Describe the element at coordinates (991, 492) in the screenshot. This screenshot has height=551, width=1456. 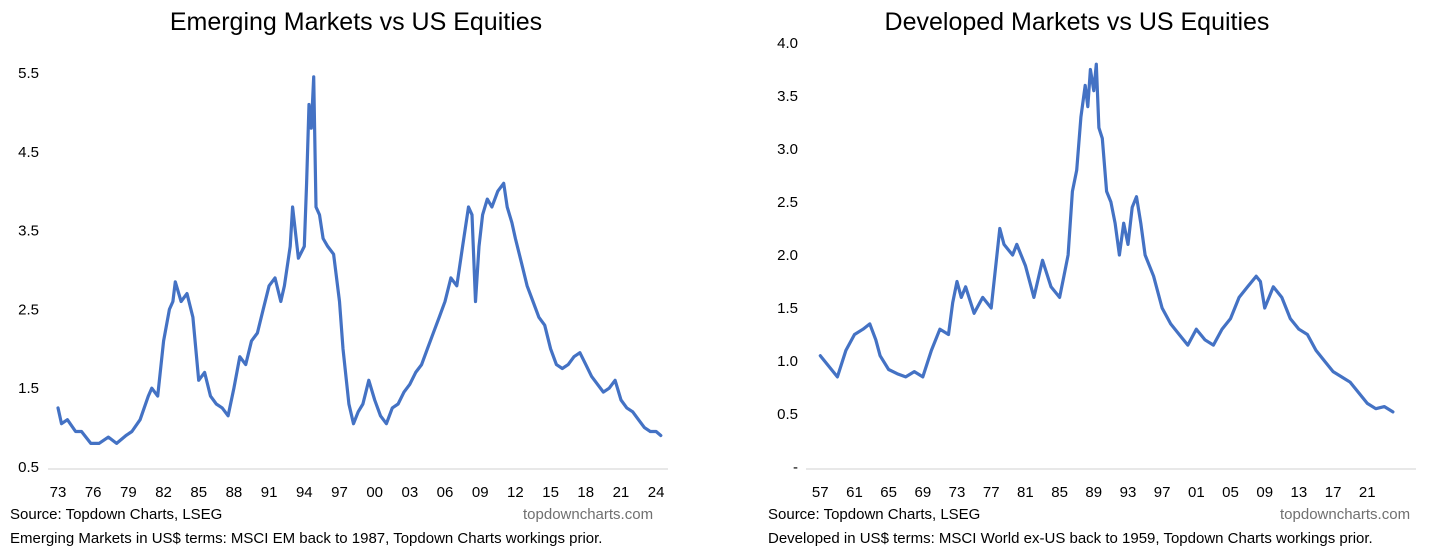
I see `x-tick-label: 77` at that location.